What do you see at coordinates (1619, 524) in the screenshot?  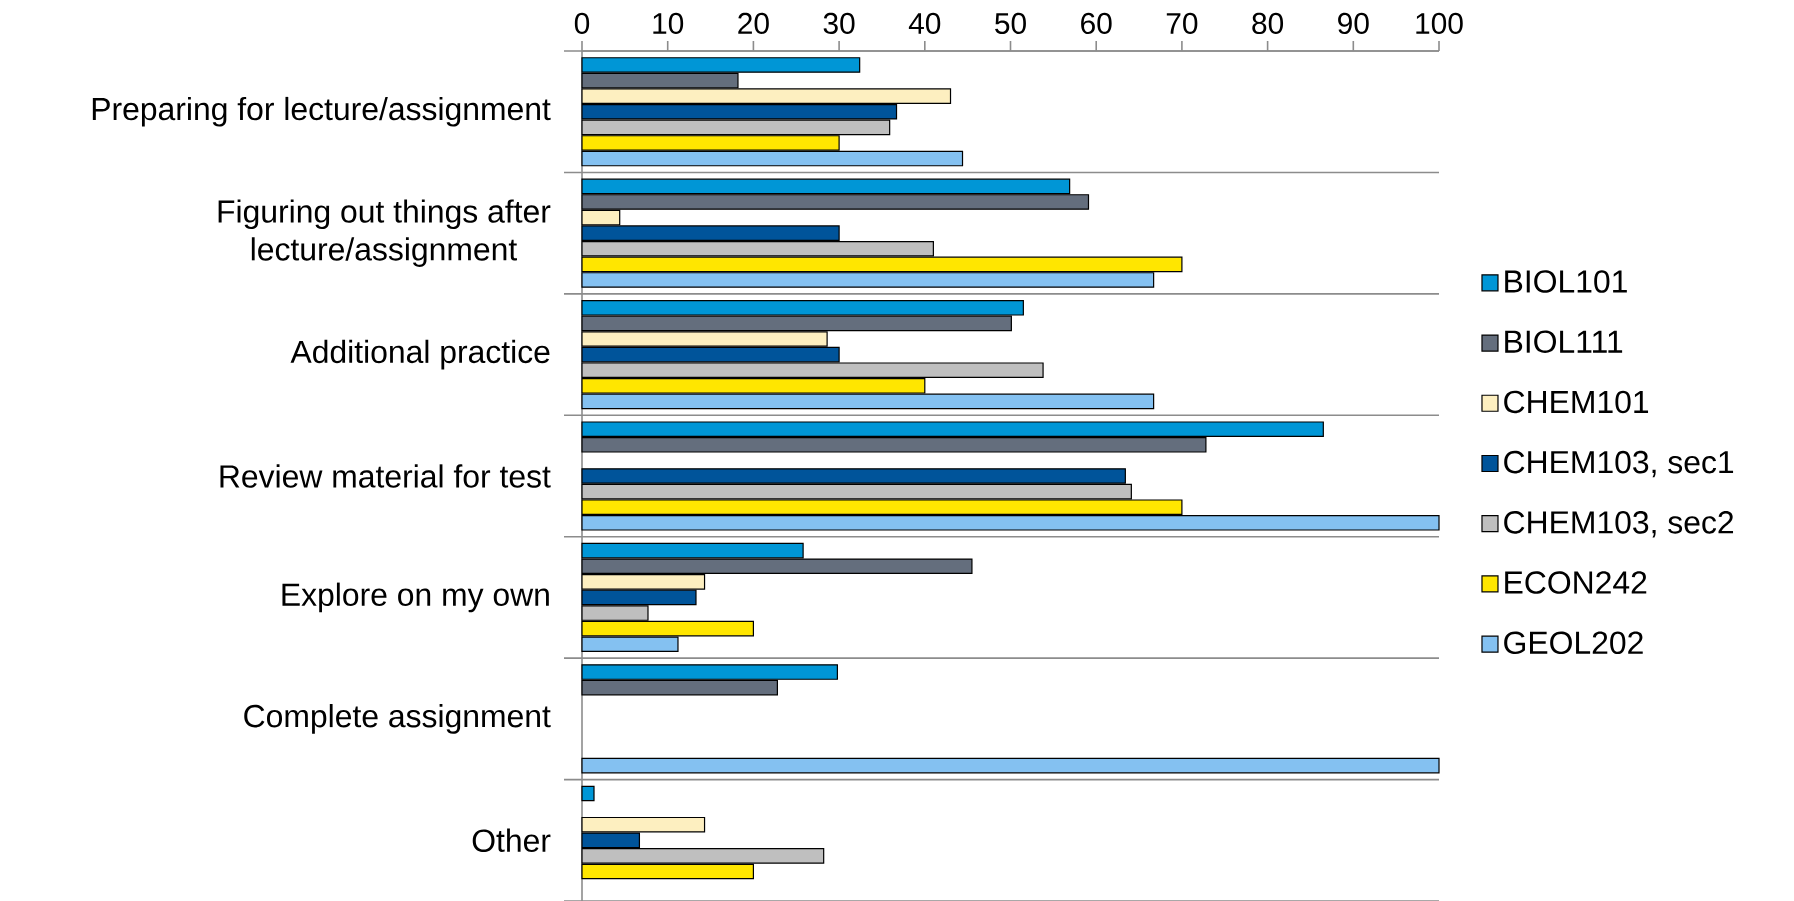 I see `legend-label: CHEM103, sec2` at bounding box center [1619, 524].